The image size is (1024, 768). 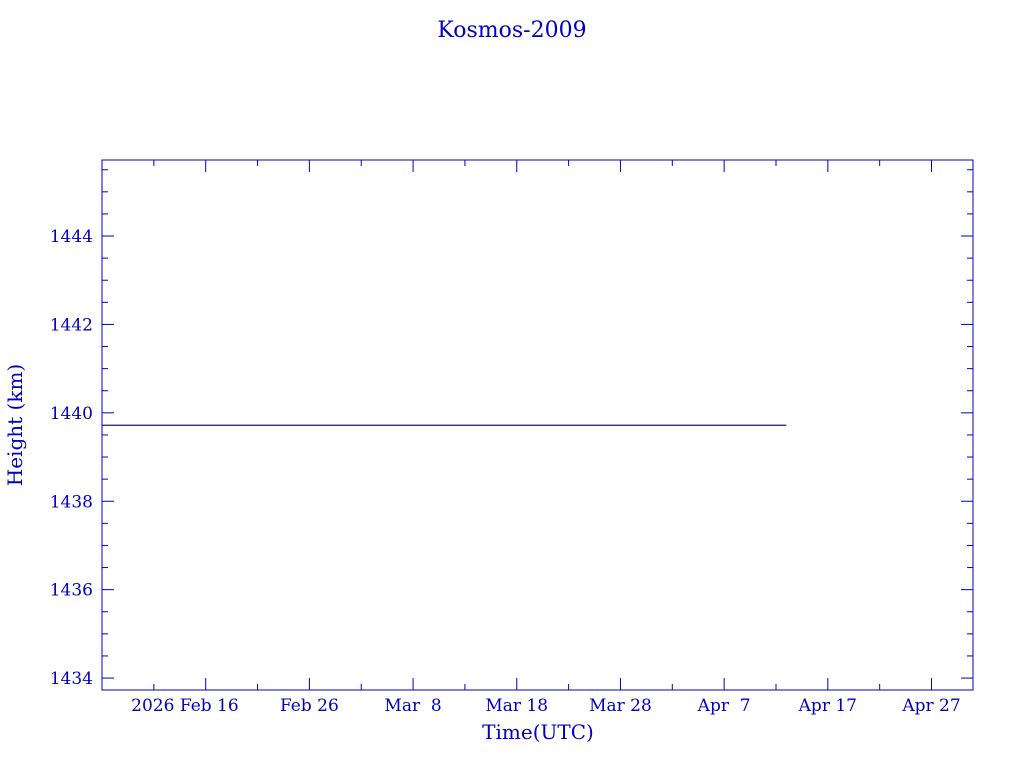 I want to click on x-tick-label: Apr 17, so click(x=827, y=706).